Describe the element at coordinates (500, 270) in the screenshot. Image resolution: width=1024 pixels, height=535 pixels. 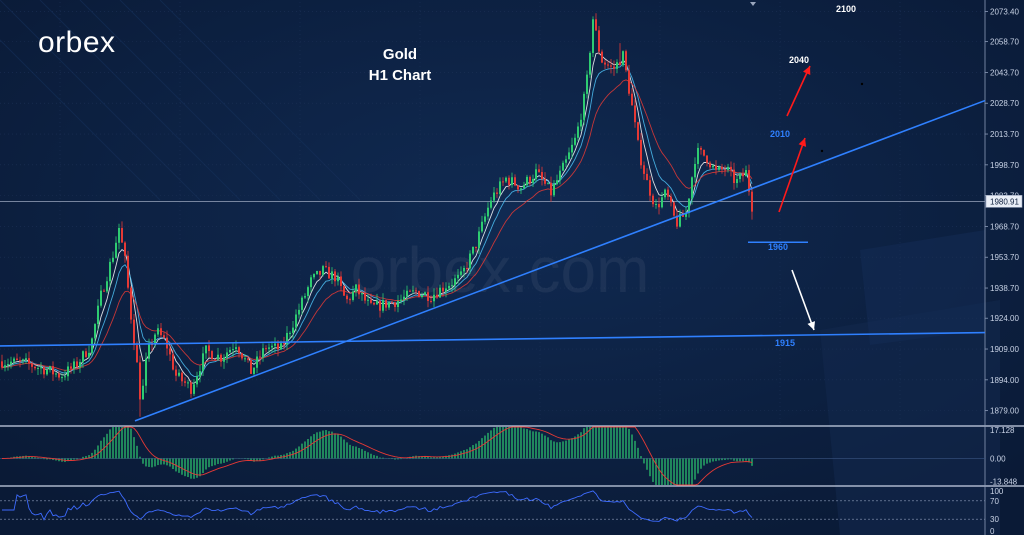
I see `watermark: orbex.com` at that location.